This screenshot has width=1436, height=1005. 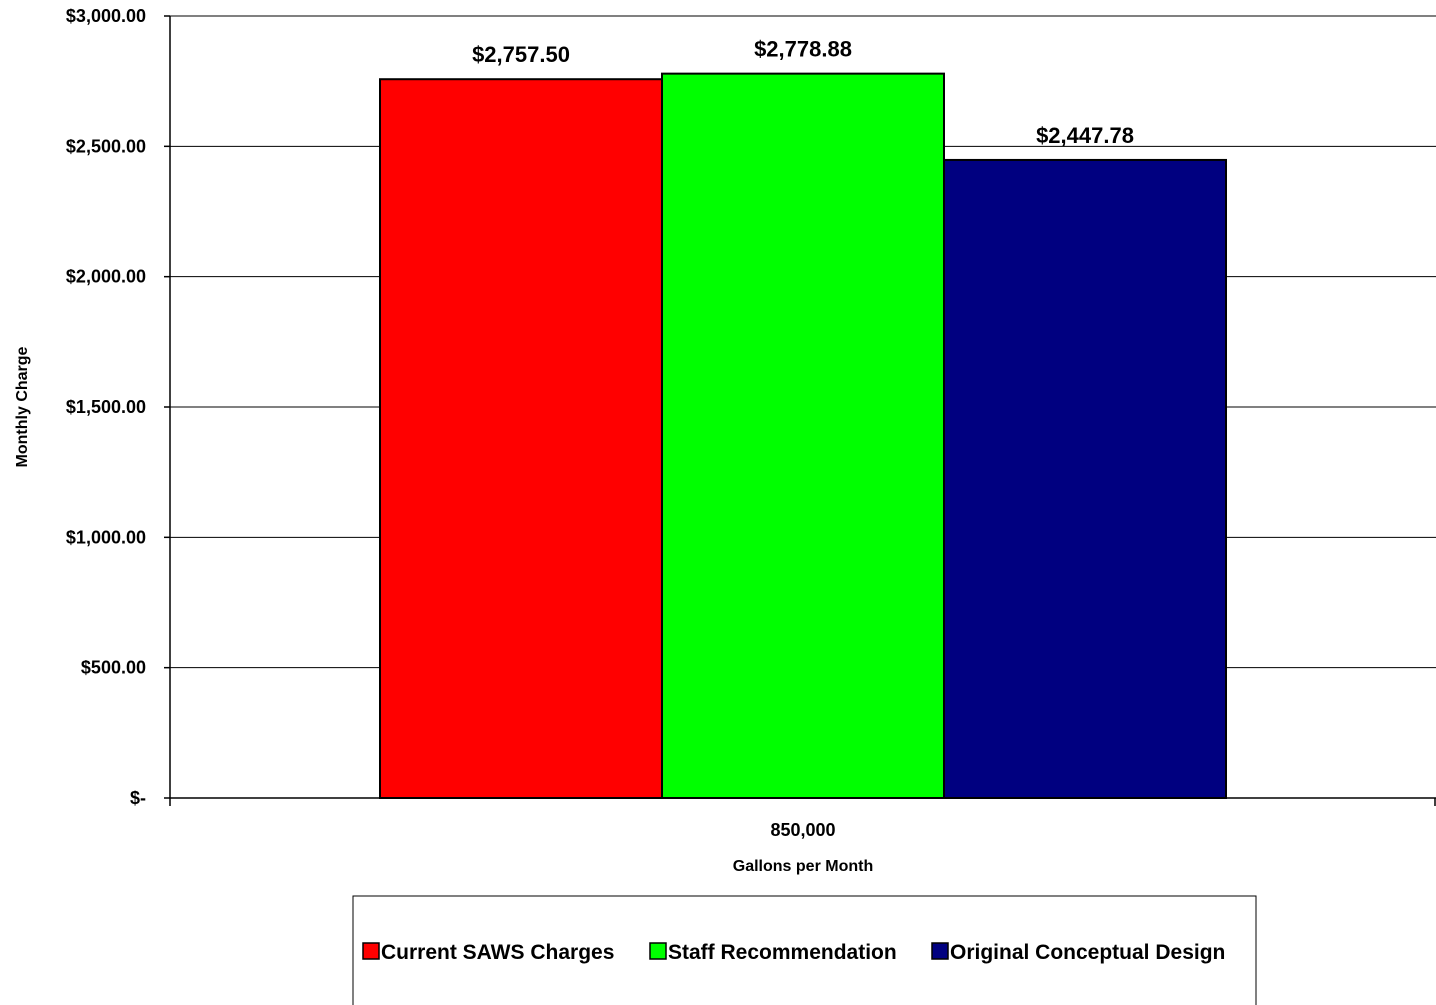 What do you see at coordinates (803, 866) in the screenshot?
I see `x-axis-title: Gallons per Month` at bounding box center [803, 866].